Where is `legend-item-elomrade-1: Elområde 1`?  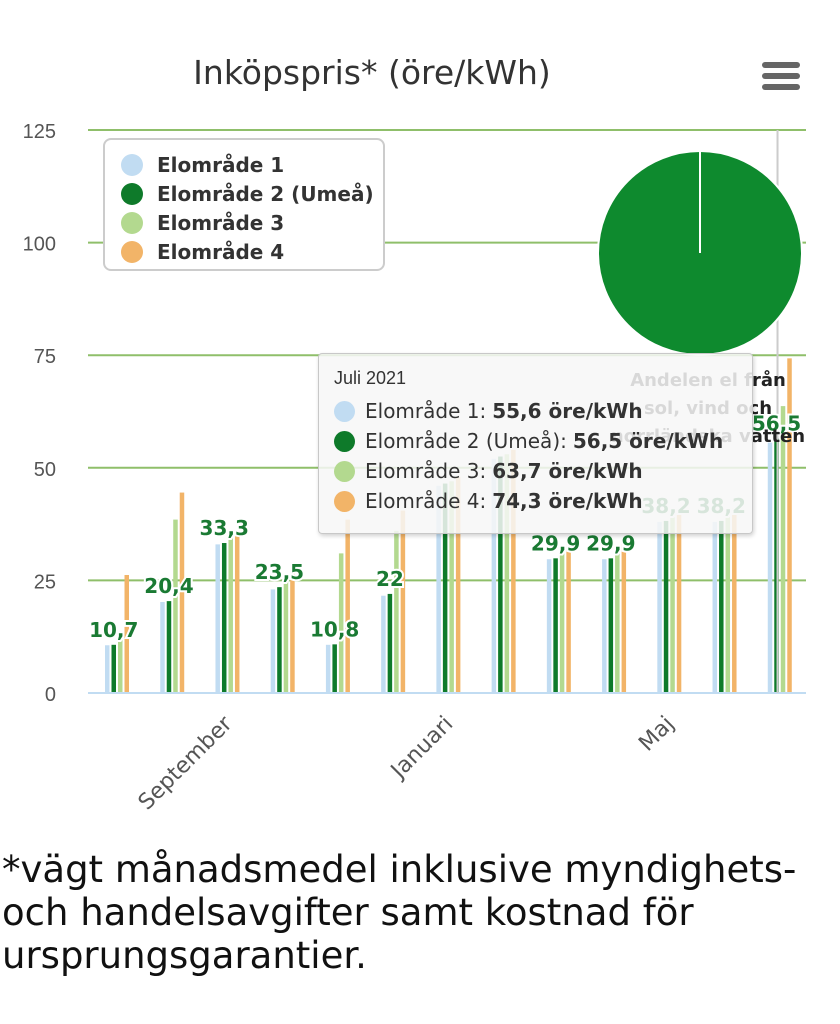 legend-item-elomrade-1: Elområde 1 is located at coordinates (252, 164).